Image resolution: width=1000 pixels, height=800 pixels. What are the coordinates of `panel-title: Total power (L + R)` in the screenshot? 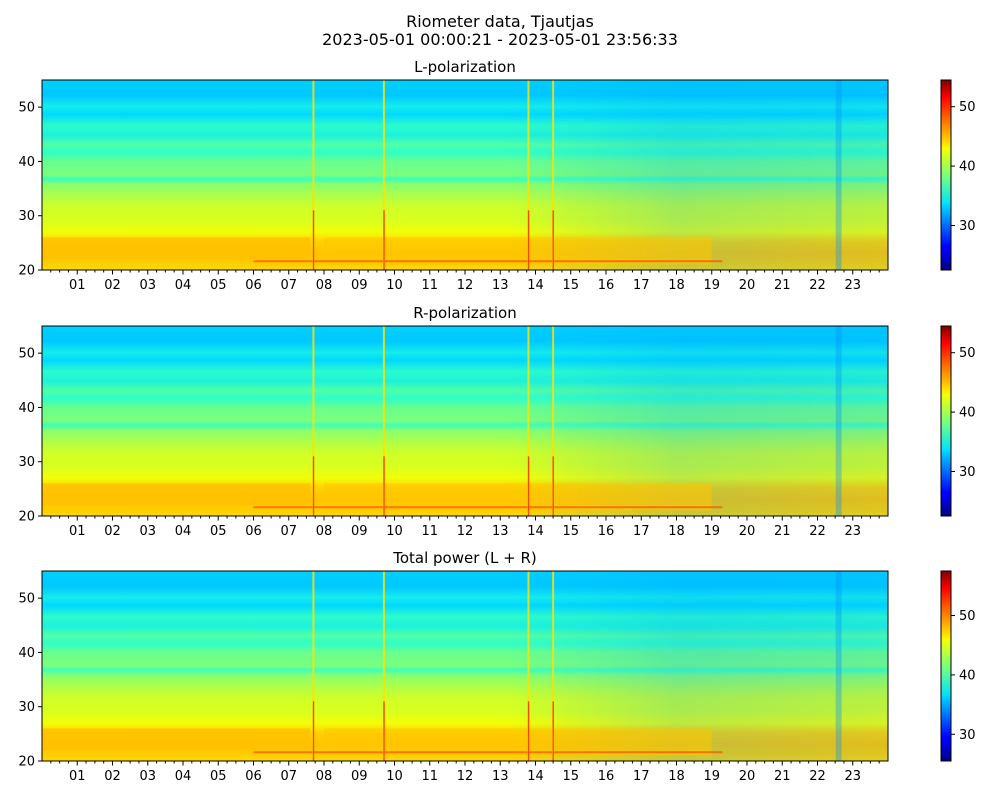 It's located at (464, 558).